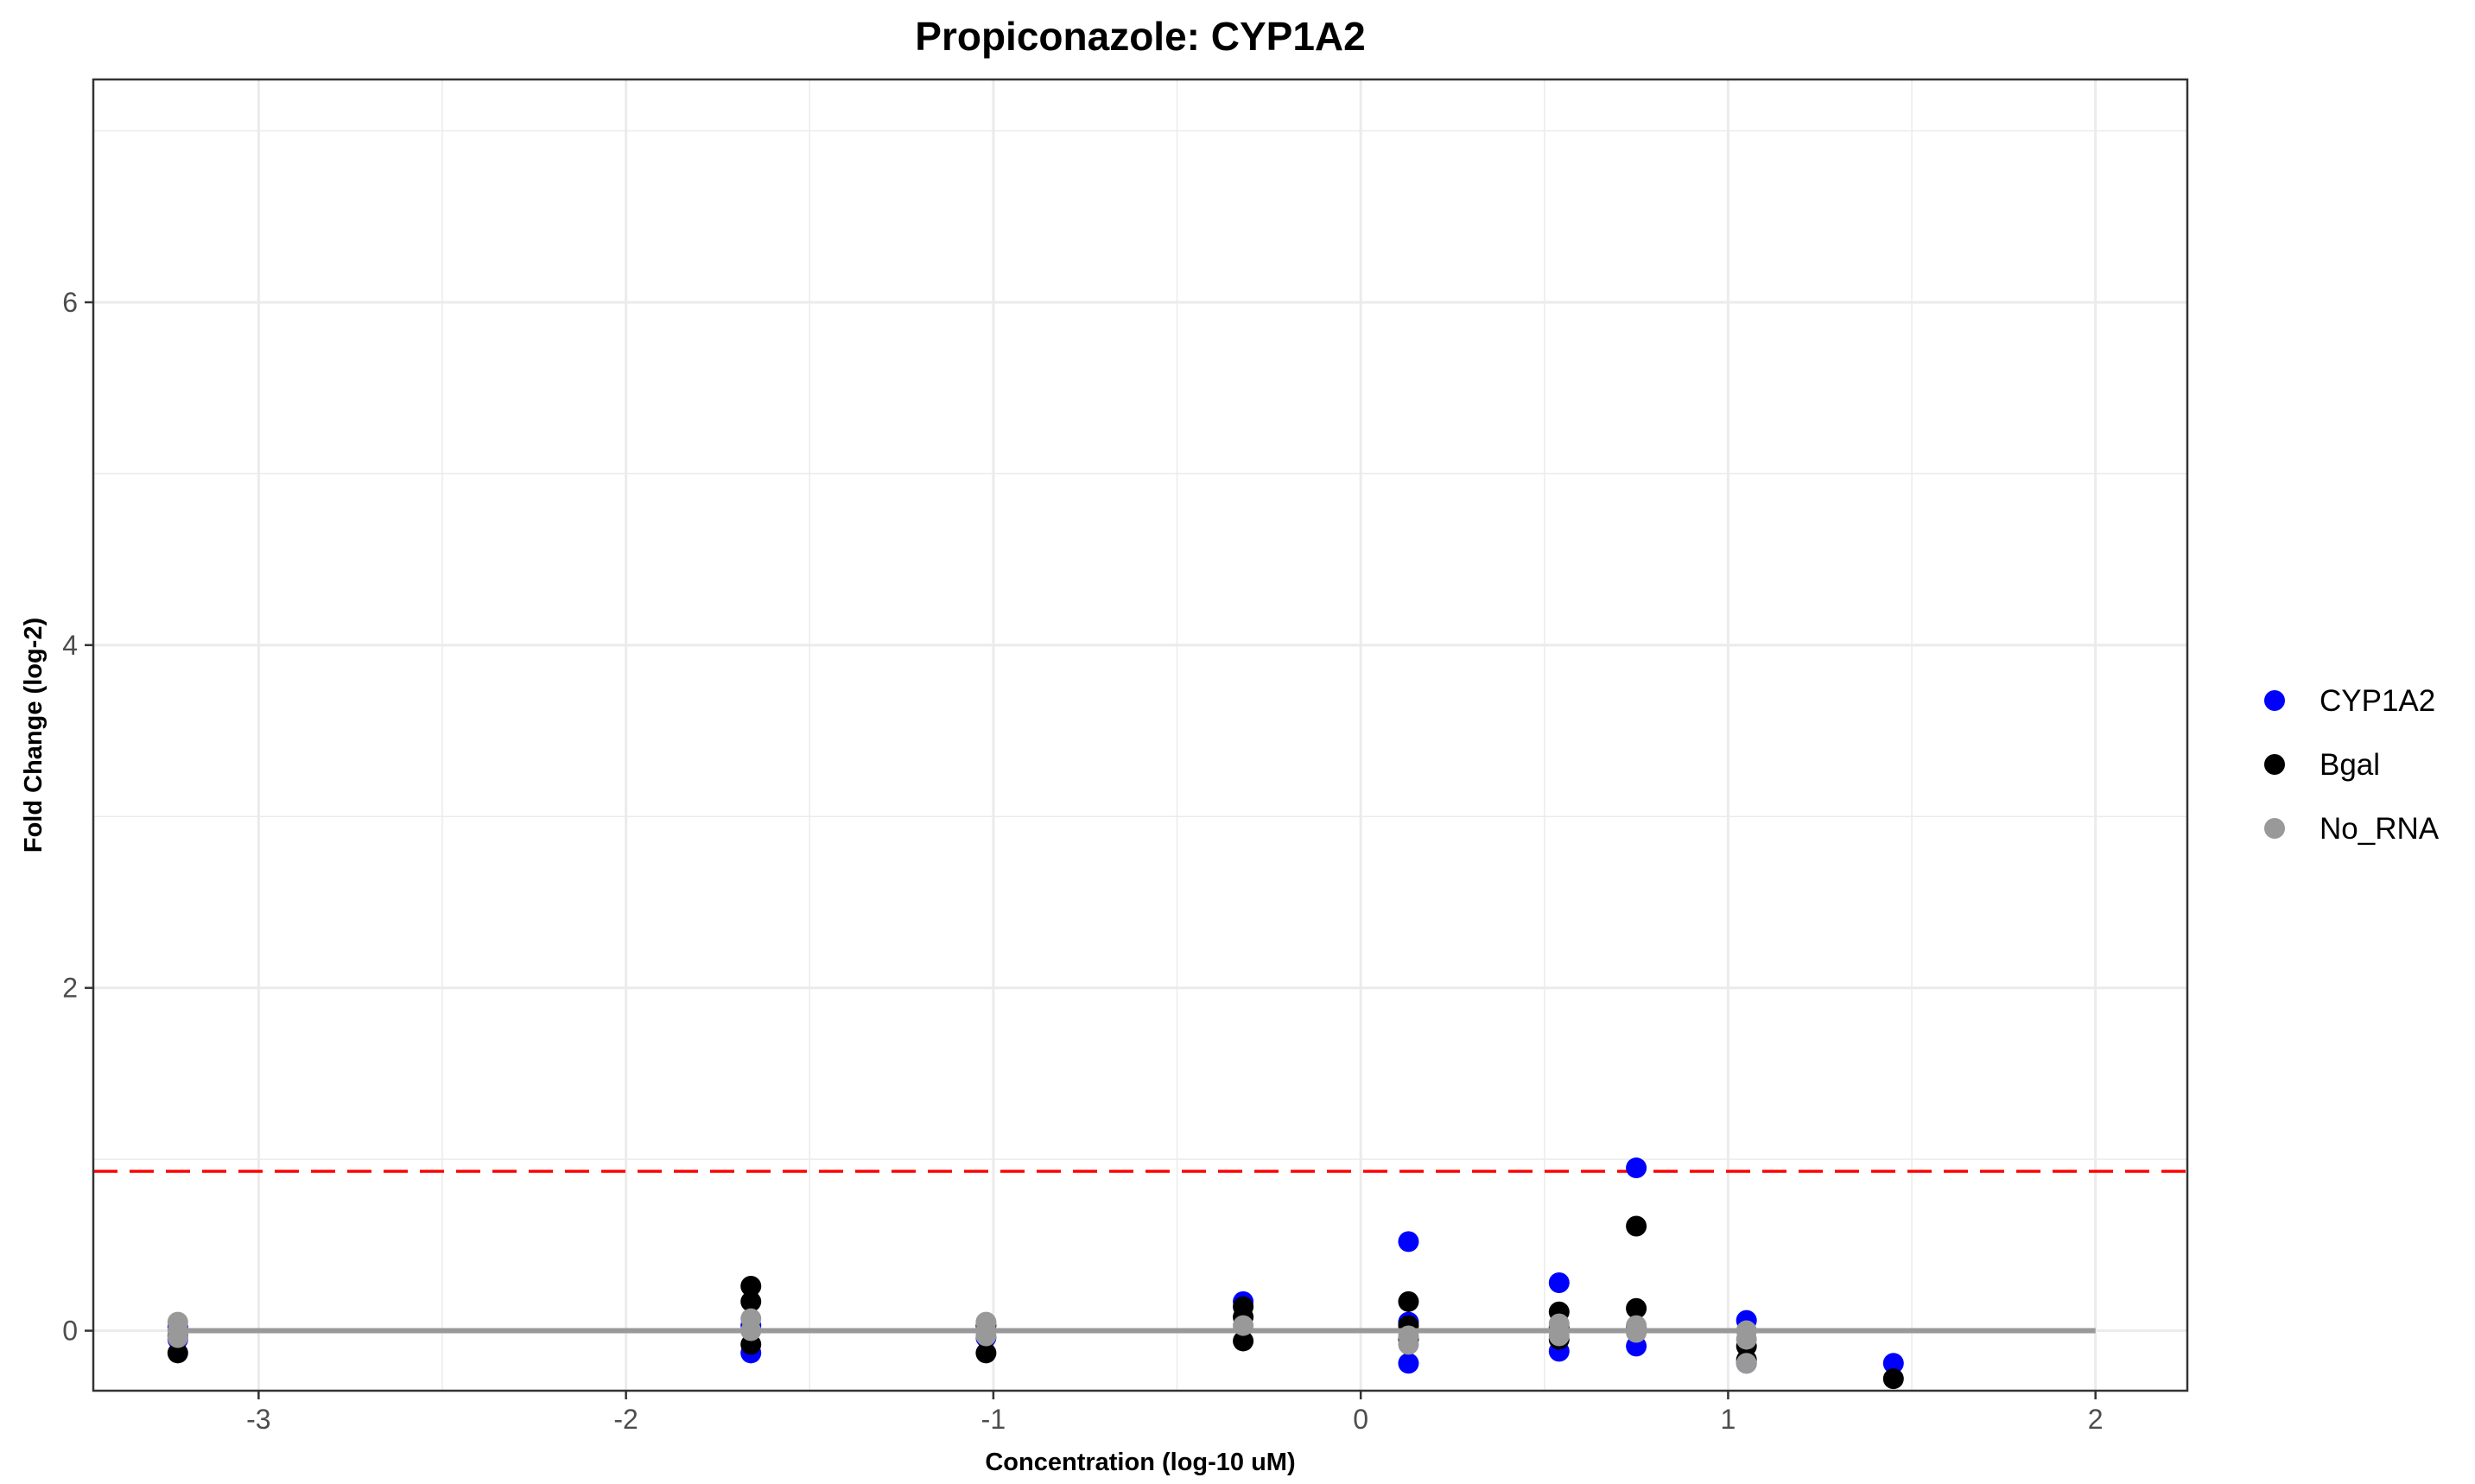 The height and width of the screenshot is (1484, 2475). Describe the element at coordinates (258, 1419) in the screenshot. I see `x-tick-label: -3` at that location.